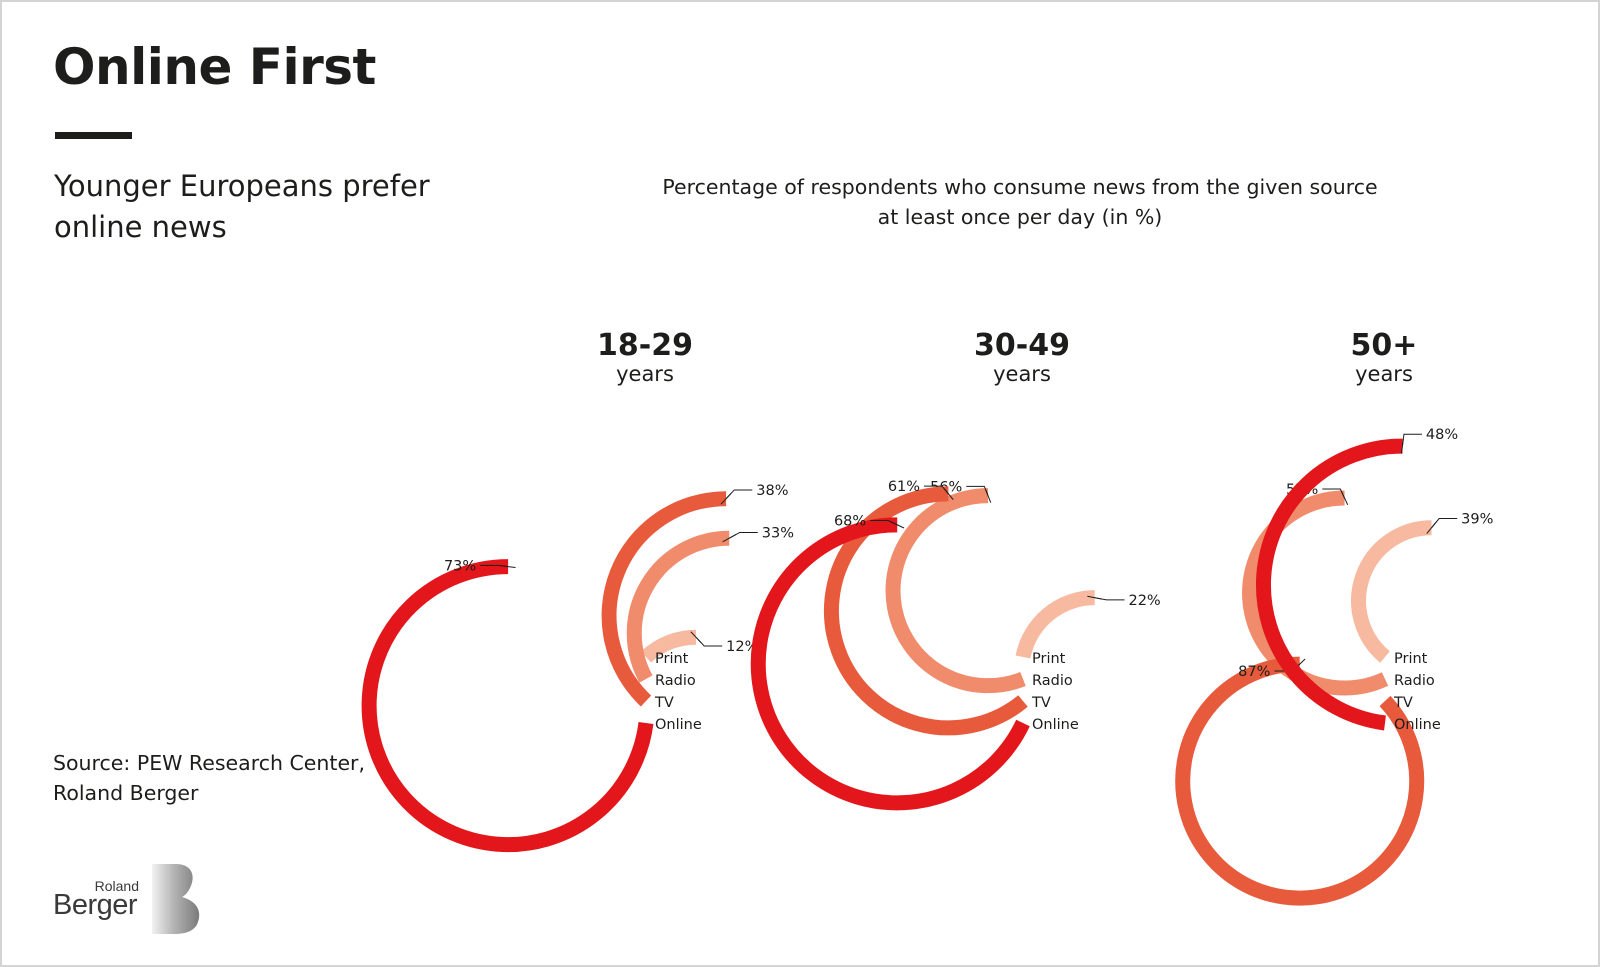 The height and width of the screenshot is (967, 1600). Describe the element at coordinates (1020, 217) in the screenshot. I see `chart-title-line-2: at least once per day (in %)` at that location.